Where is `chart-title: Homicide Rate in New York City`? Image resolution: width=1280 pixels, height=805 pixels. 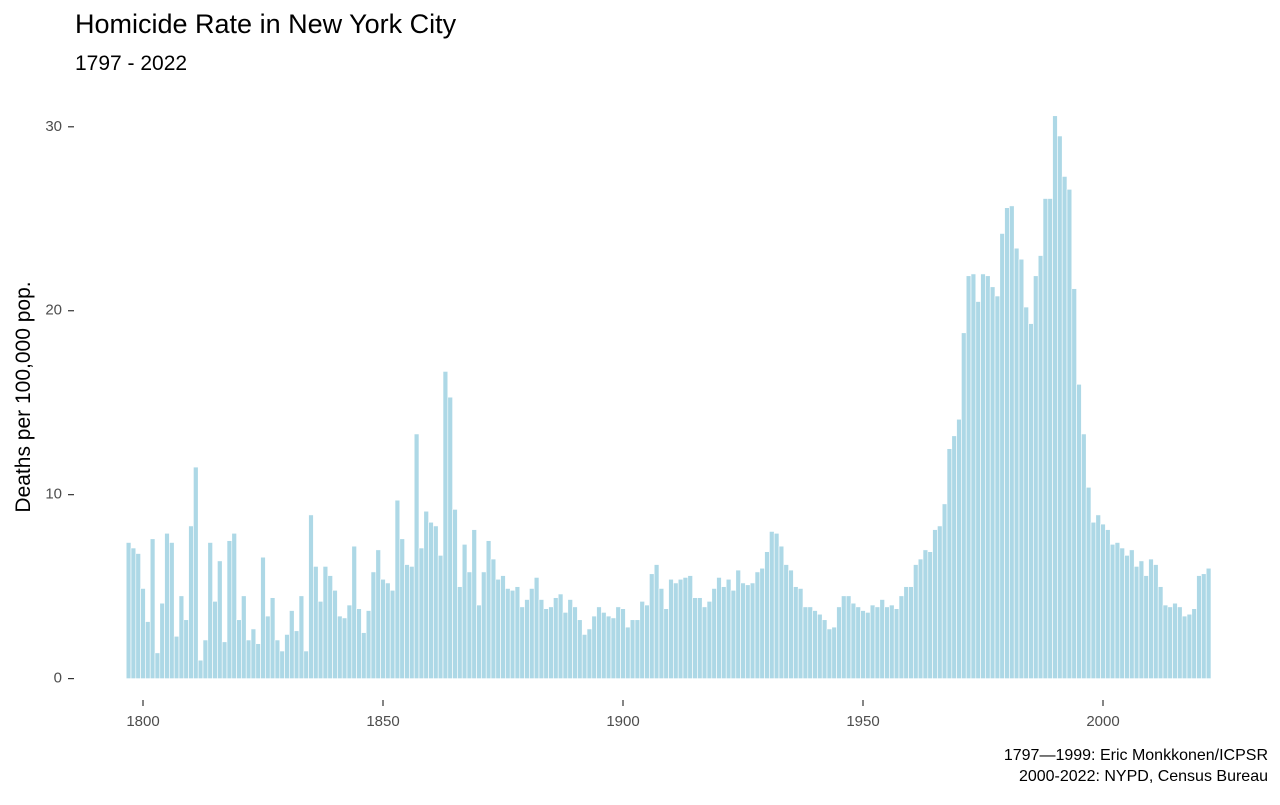
chart-title: Homicide Rate in New York City is located at coordinates (266, 24).